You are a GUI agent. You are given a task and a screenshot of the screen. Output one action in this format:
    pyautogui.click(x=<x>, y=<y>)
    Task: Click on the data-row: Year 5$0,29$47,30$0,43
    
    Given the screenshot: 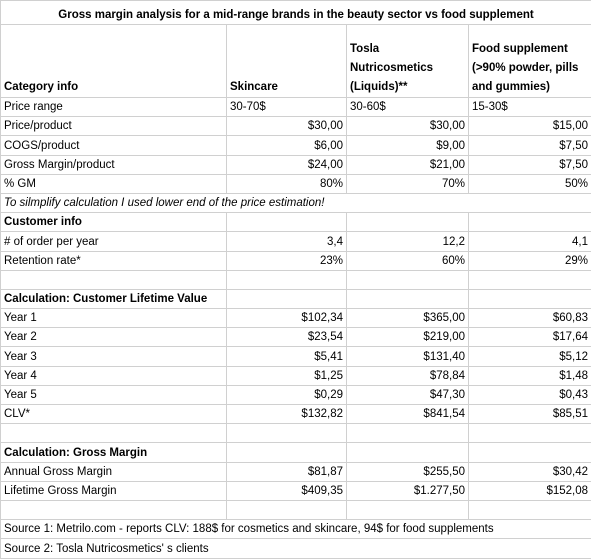 What is the action you would take?
    pyautogui.click(x=296, y=394)
    